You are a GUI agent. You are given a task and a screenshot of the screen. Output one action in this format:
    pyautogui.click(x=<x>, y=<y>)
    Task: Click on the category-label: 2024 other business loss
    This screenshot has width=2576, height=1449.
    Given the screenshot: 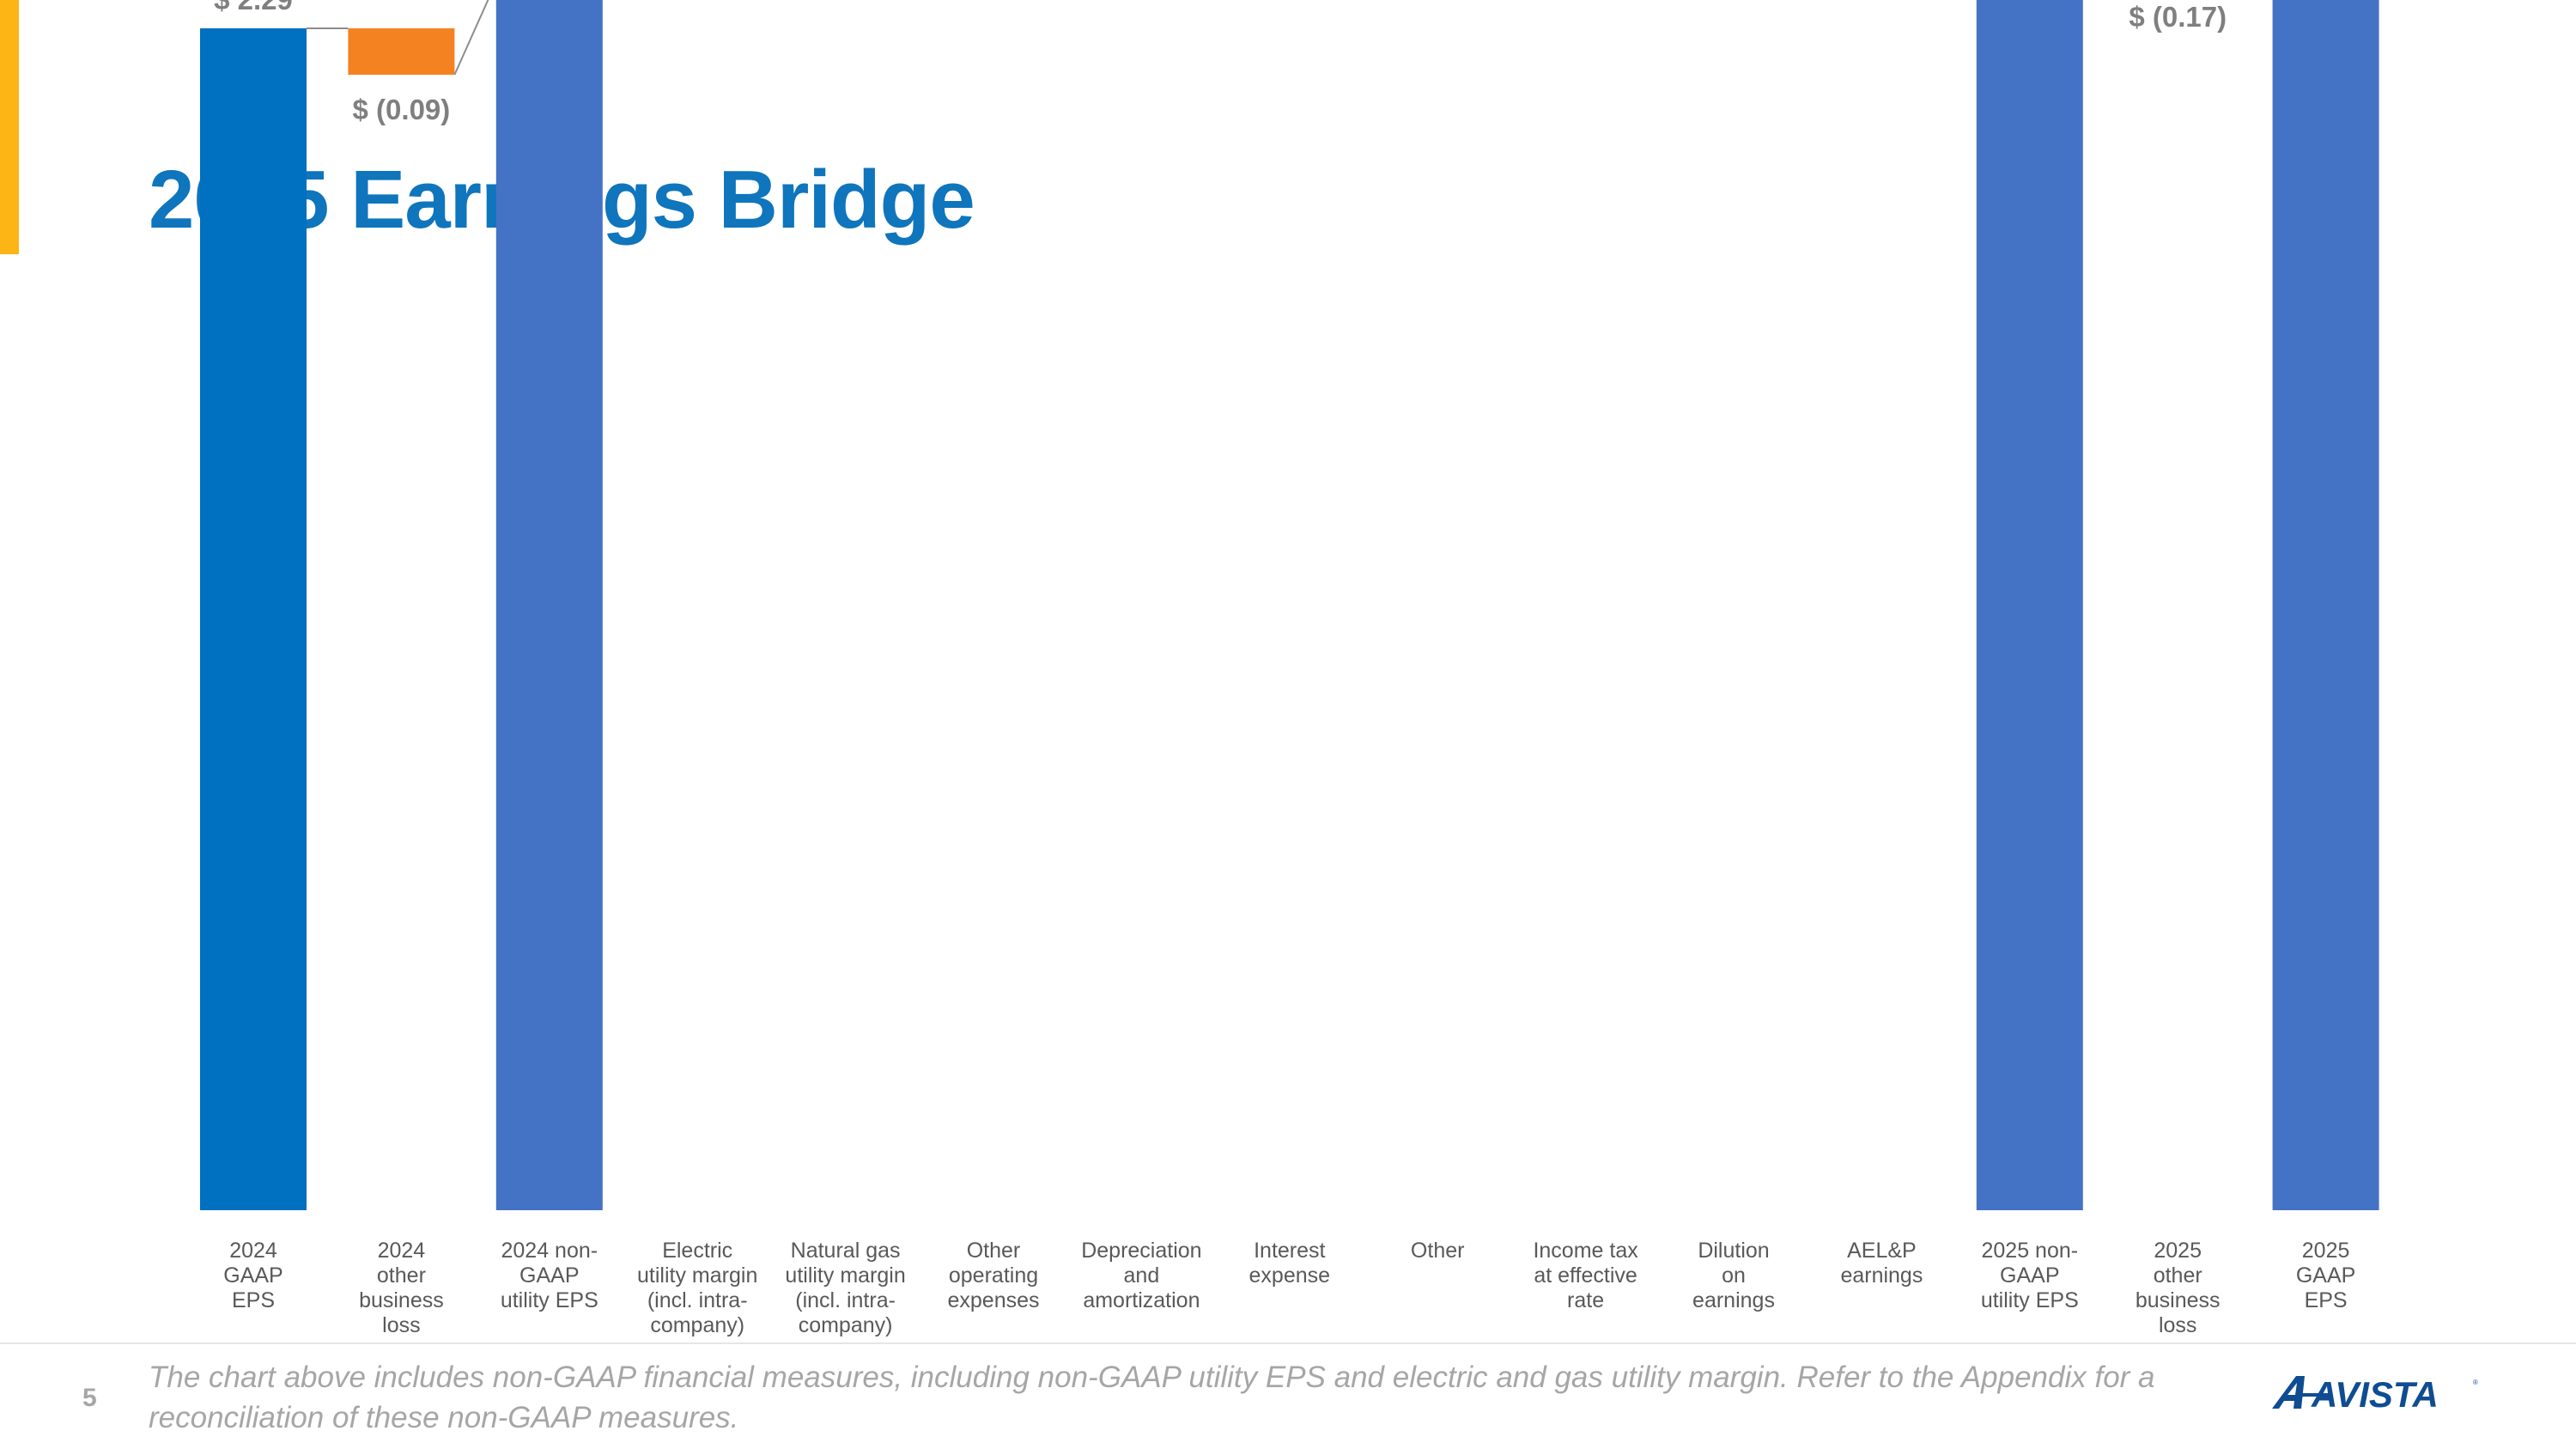 What is the action you would take?
    pyautogui.click(x=401, y=1288)
    